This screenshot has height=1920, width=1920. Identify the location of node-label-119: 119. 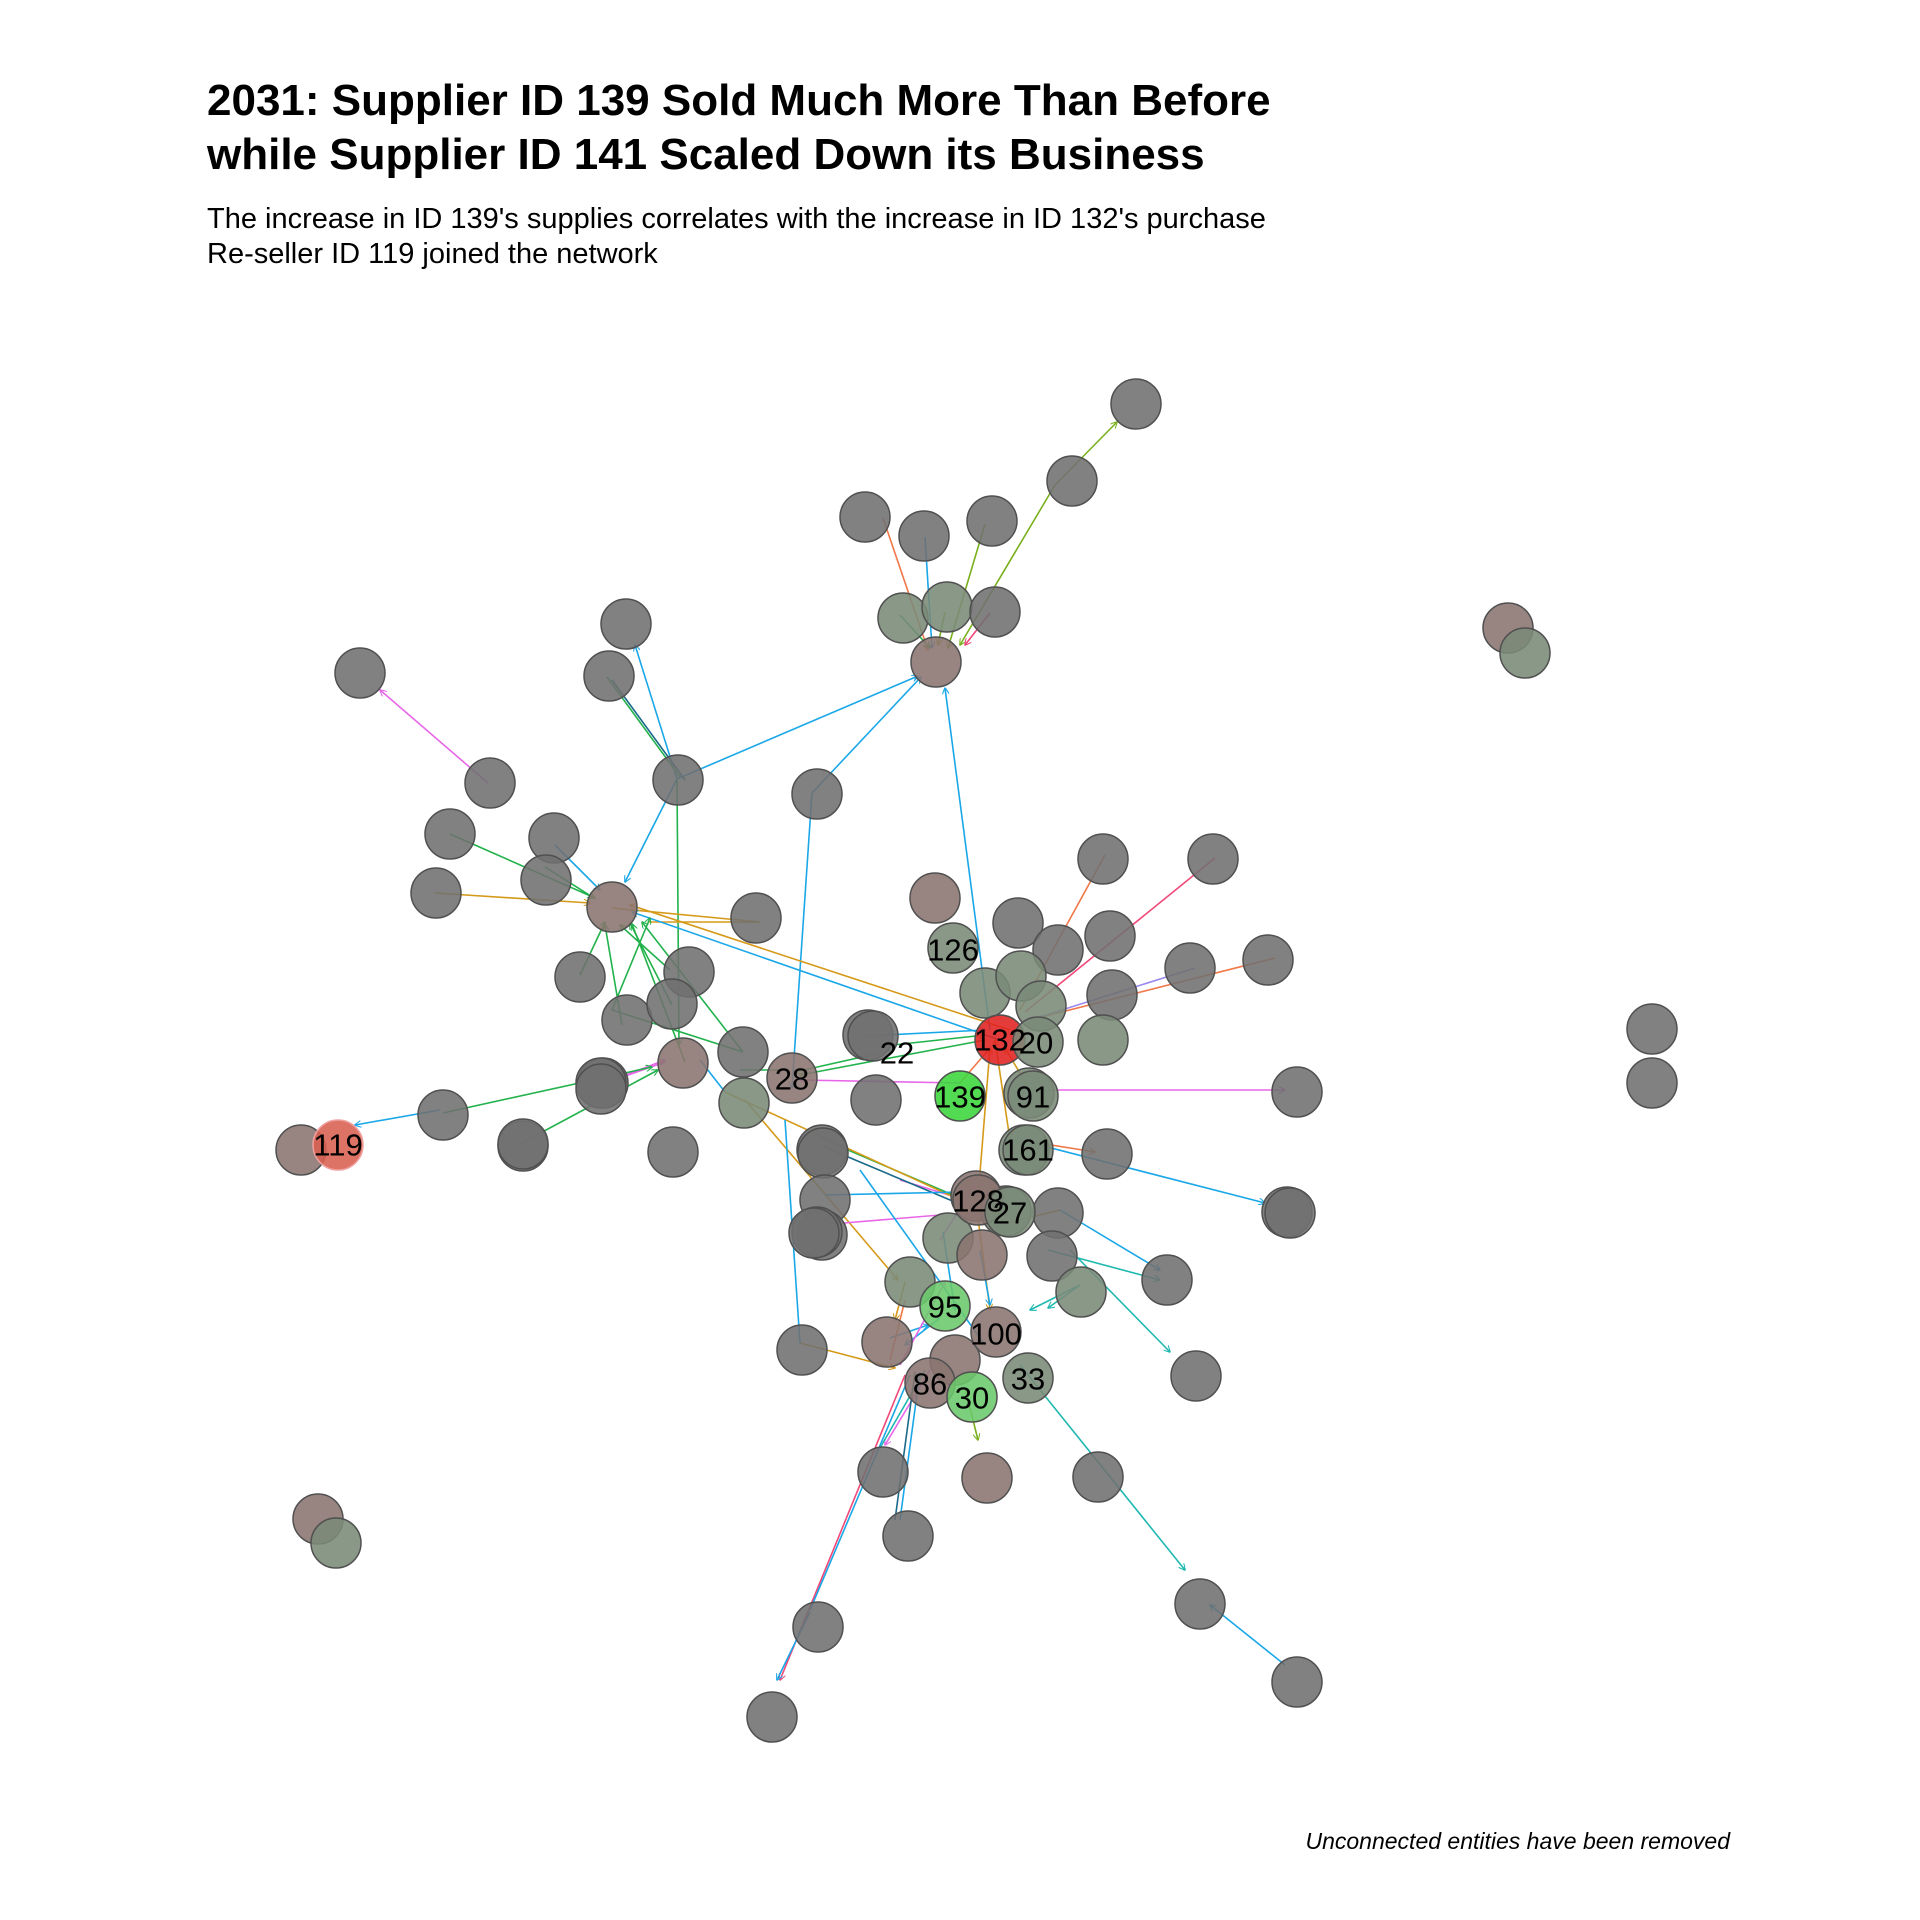
(337, 1145).